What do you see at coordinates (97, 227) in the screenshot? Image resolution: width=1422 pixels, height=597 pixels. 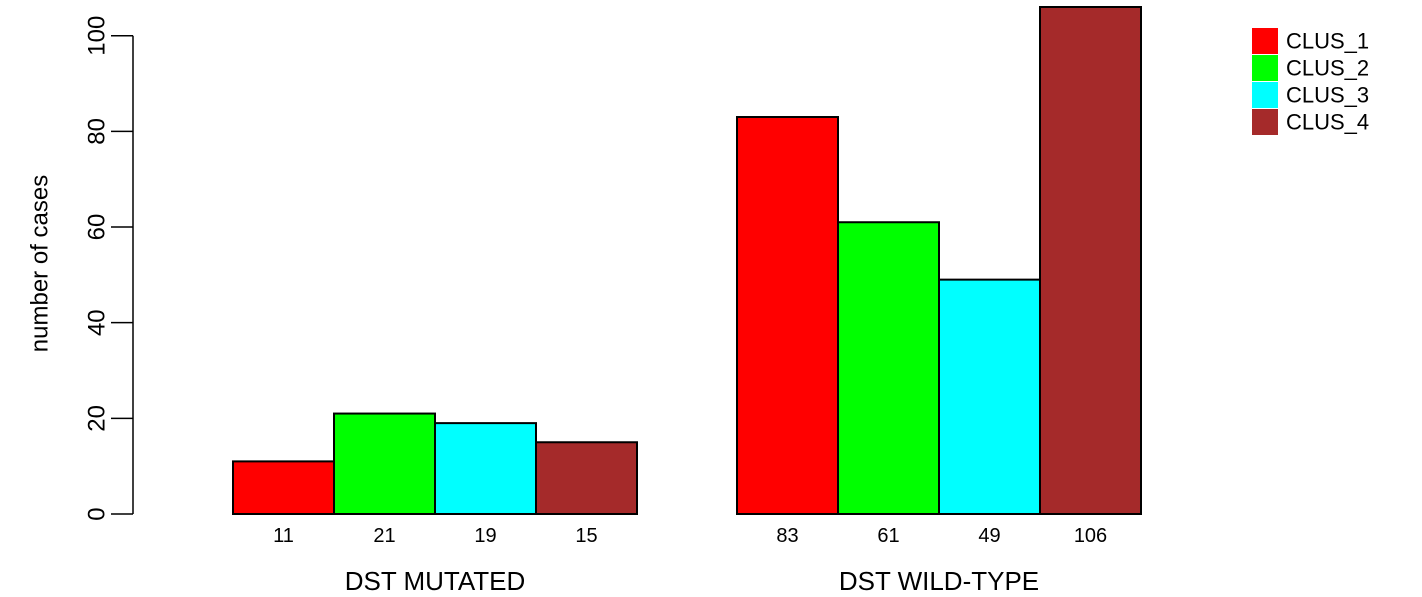 I see `y-tick-label: 60` at bounding box center [97, 227].